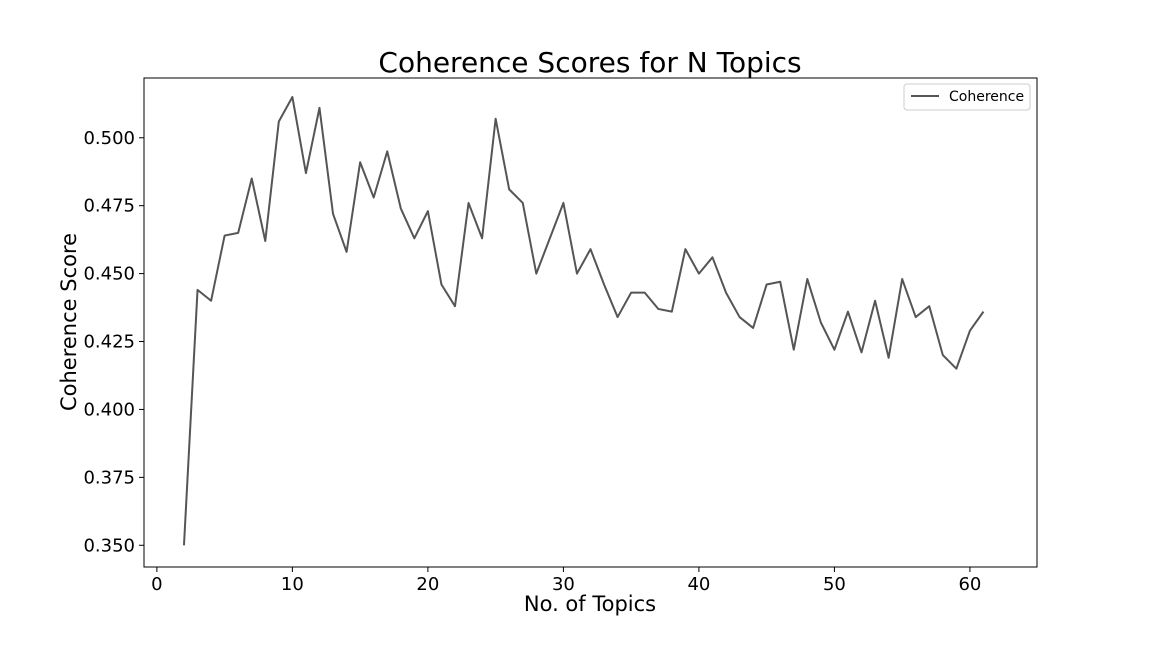 Image resolution: width=1152 pixels, height=648 pixels. I want to click on x-tick-label: 60, so click(969, 584).